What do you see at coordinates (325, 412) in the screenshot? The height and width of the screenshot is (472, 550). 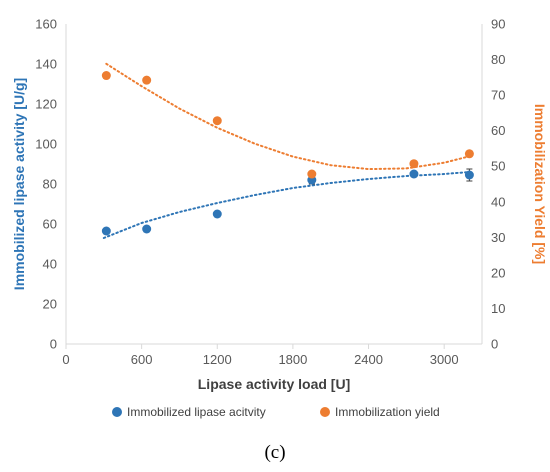 I see `legend-marker-yield` at bounding box center [325, 412].